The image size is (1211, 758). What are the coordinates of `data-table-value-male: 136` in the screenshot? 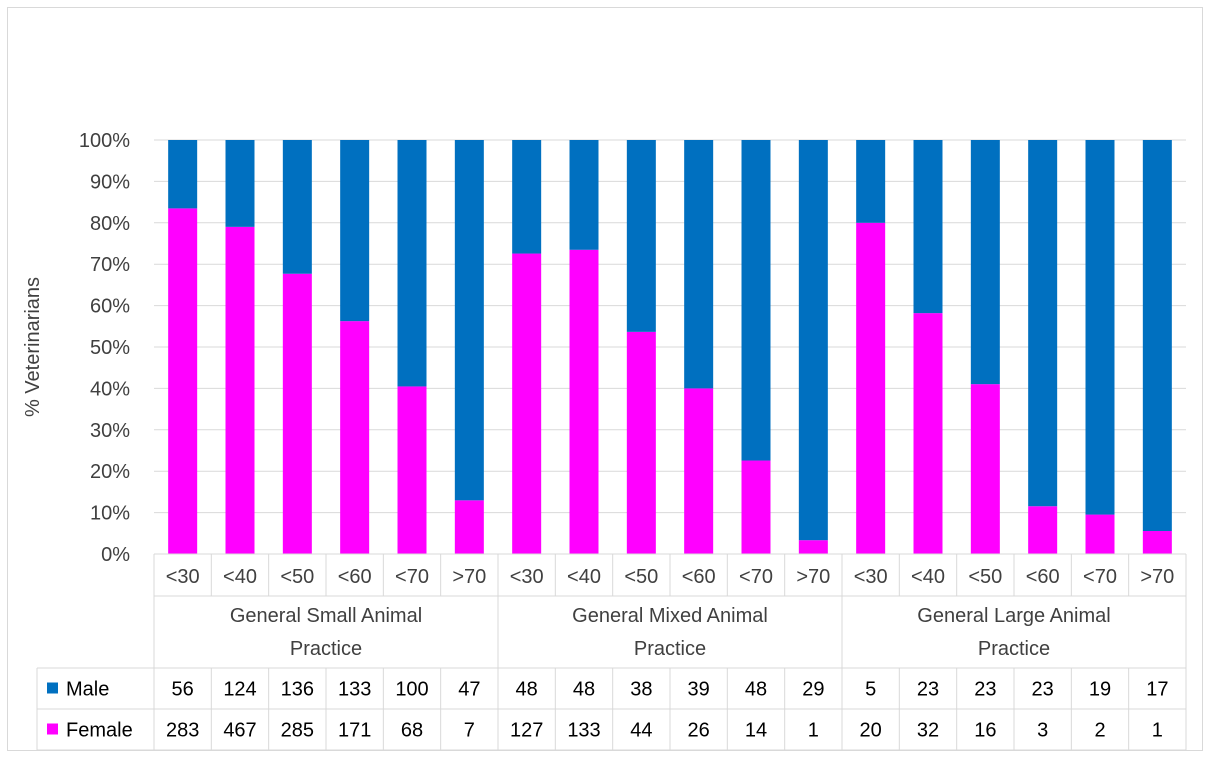 It's located at (297, 690).